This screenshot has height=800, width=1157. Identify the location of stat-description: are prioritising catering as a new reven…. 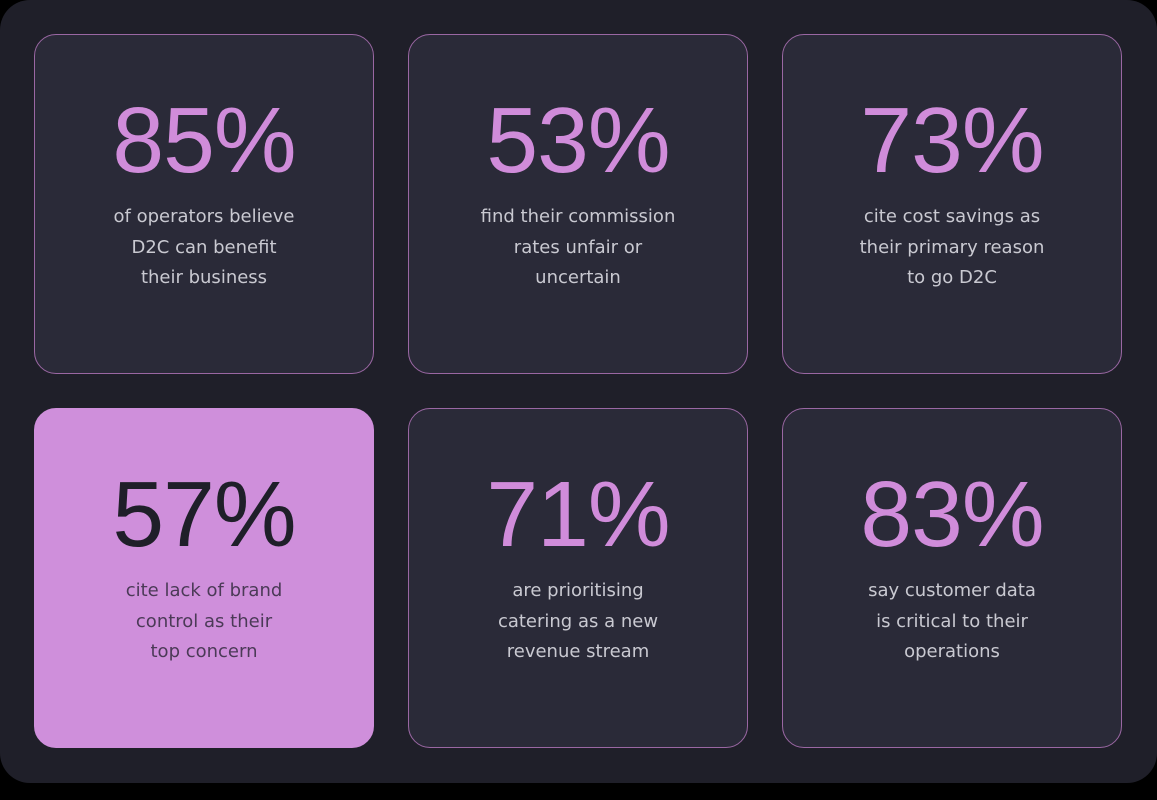
(578, 622).